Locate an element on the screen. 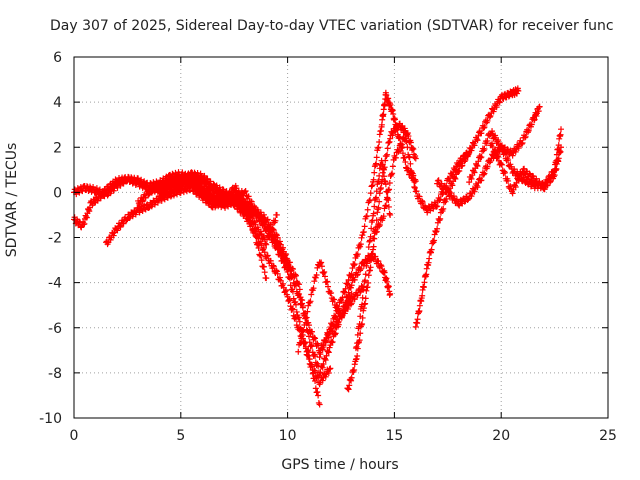 The image size is (640, 480). x-tick-label: 15 is located at coordinates (394, 436).